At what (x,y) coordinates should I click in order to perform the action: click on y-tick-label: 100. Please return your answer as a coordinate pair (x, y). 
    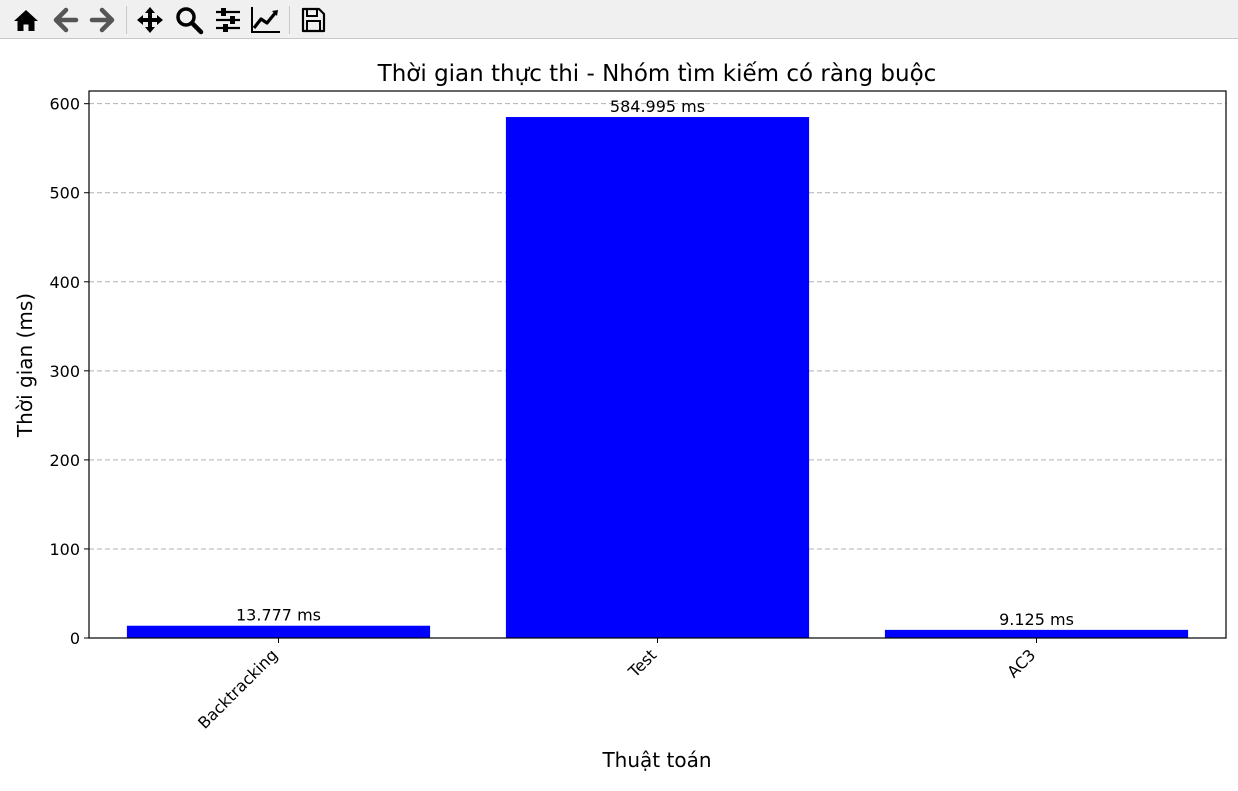
    Looking at the image, I should click on (64, 549).